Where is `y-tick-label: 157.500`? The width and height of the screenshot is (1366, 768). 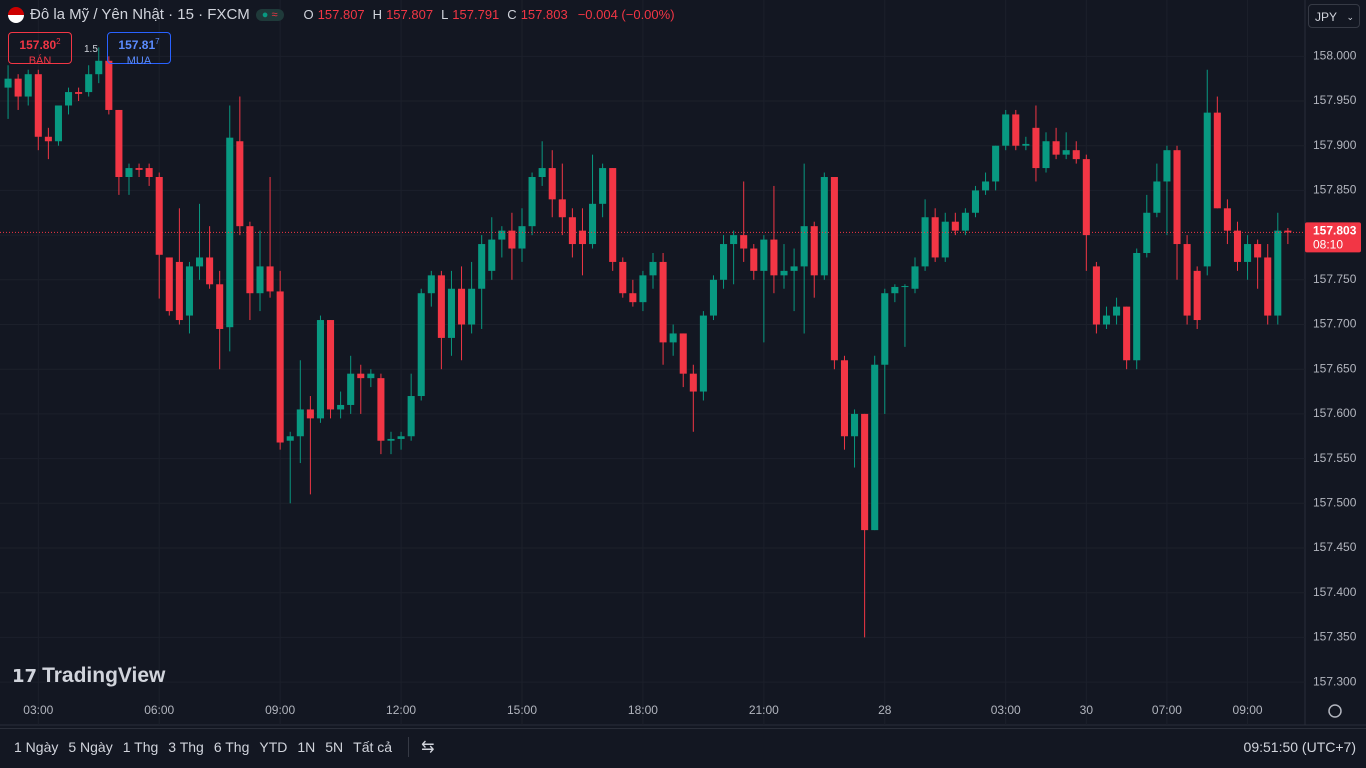
y-tick-label: 157.500 is located at coordinates (1335, 502).